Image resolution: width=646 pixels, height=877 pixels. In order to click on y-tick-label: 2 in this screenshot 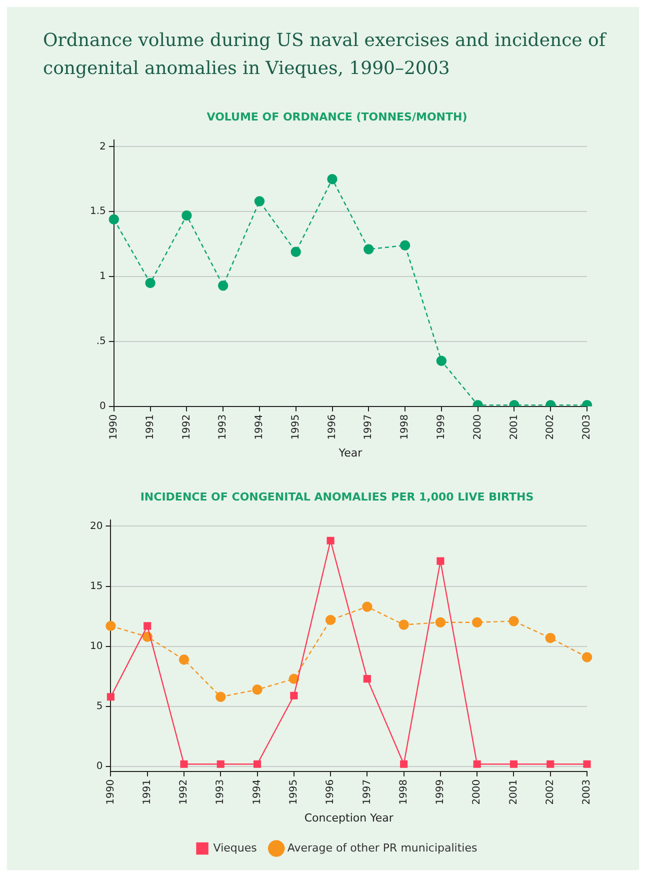, I will do `click(103, 146)`.